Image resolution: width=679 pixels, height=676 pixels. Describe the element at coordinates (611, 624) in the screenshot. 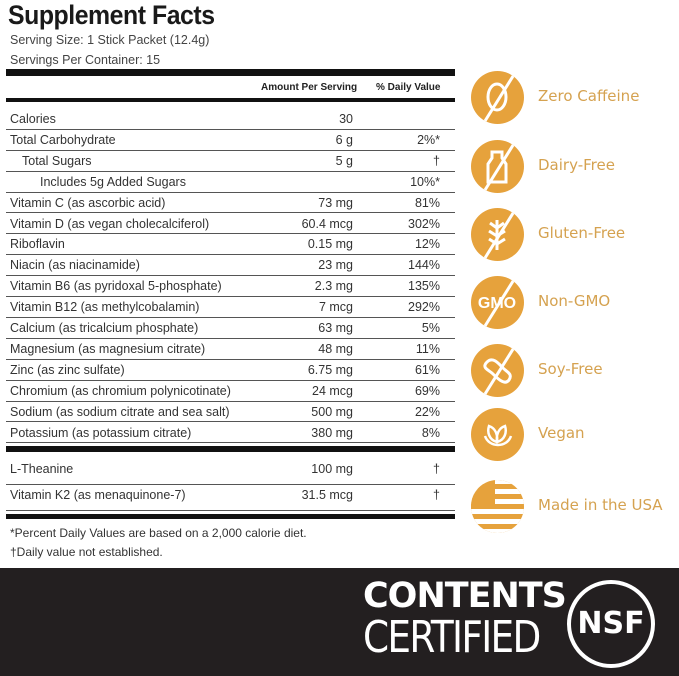

I see `nsf-seal: NSF` at that location.